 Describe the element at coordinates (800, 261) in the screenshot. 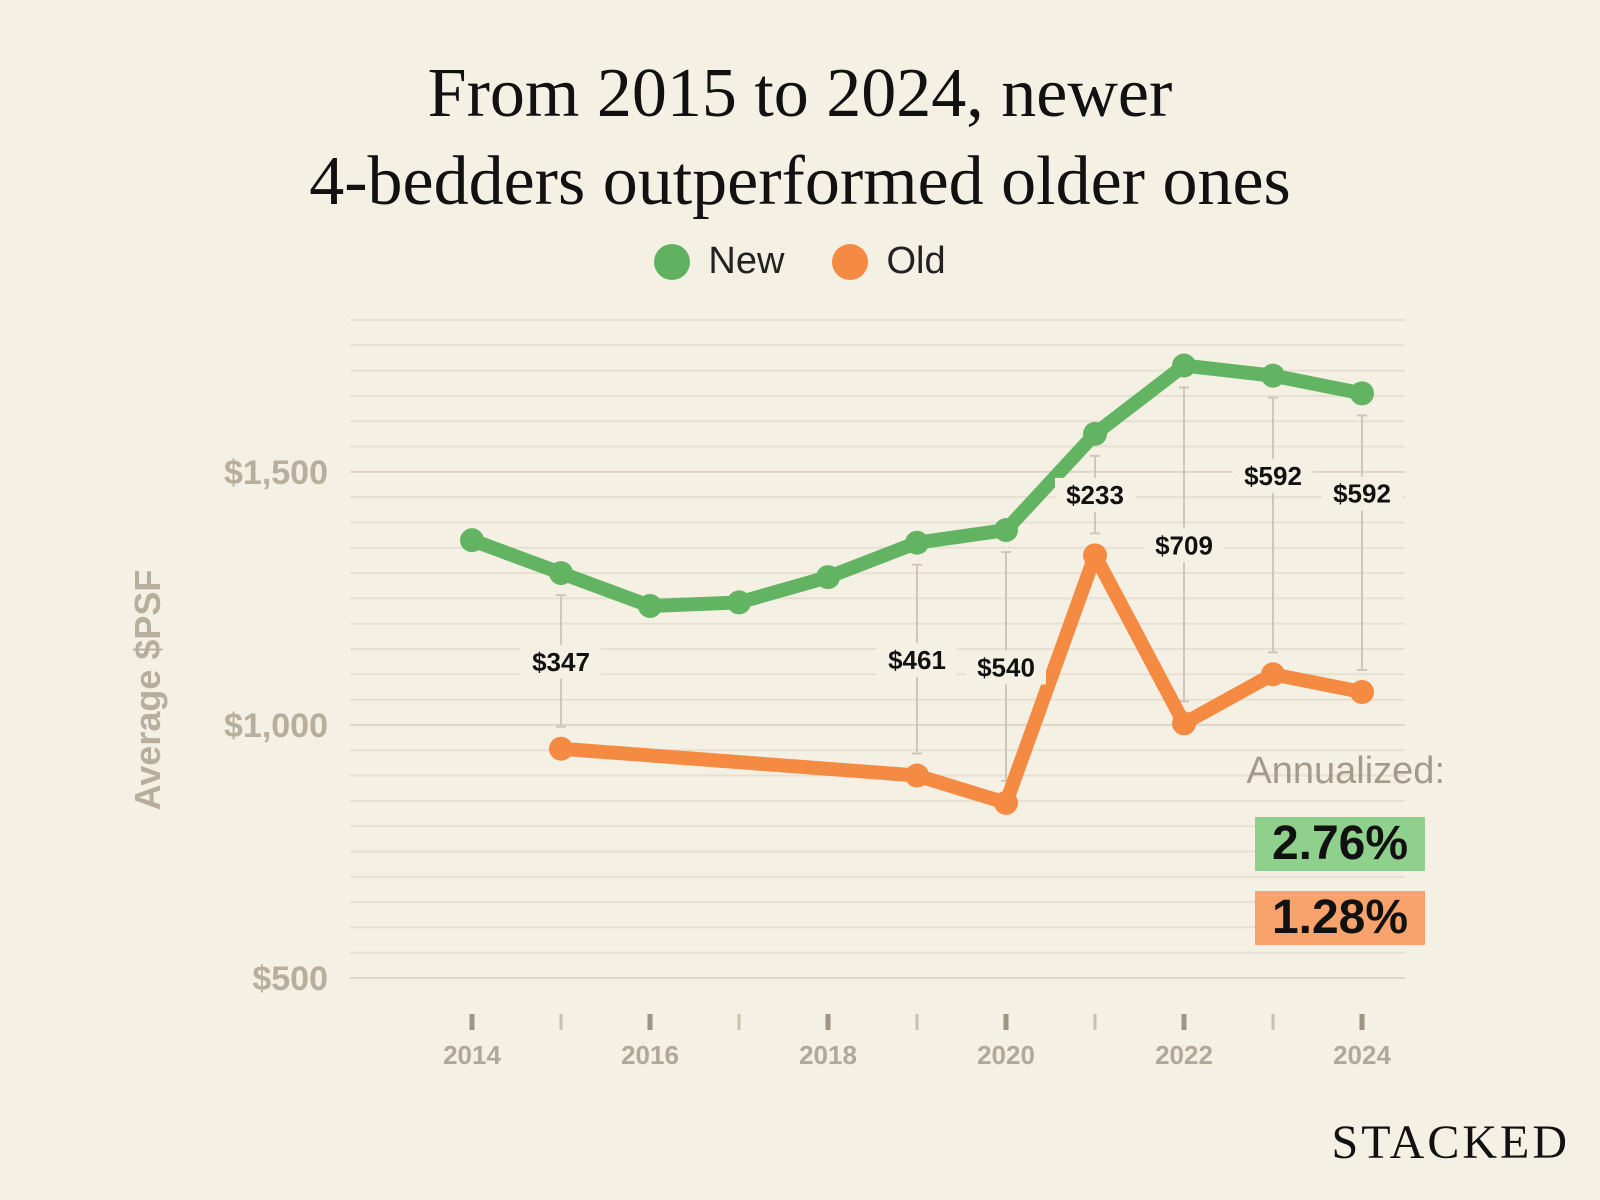

I see `chart-legend: New Old` at that location.